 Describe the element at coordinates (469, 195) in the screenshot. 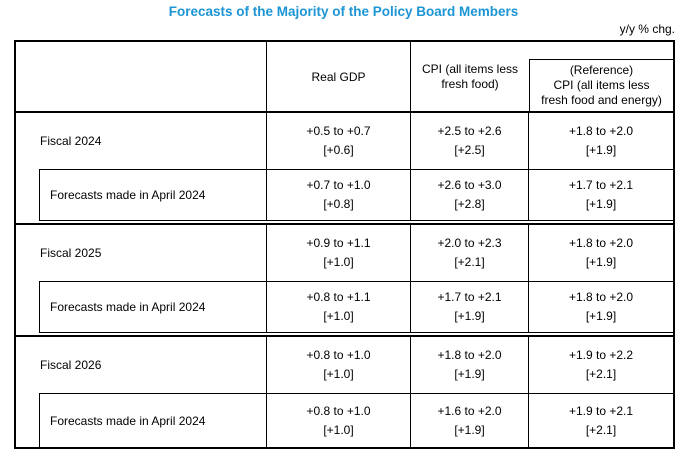

I see `cpi-cell: +2.6 to +3.0 [+2.8]` at that location.